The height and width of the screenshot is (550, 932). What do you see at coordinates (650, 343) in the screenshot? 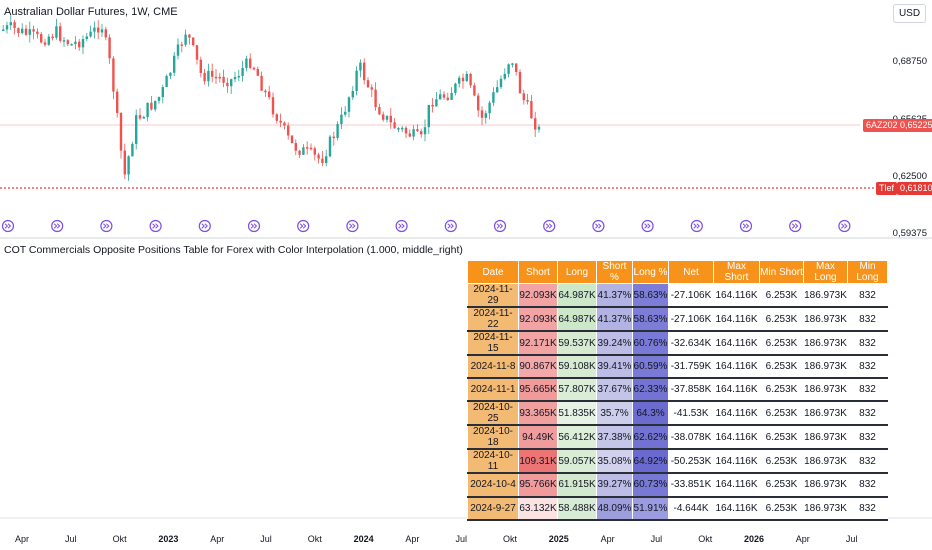
I see `table-cell: 60.76%` at bounding box center [650, 343].